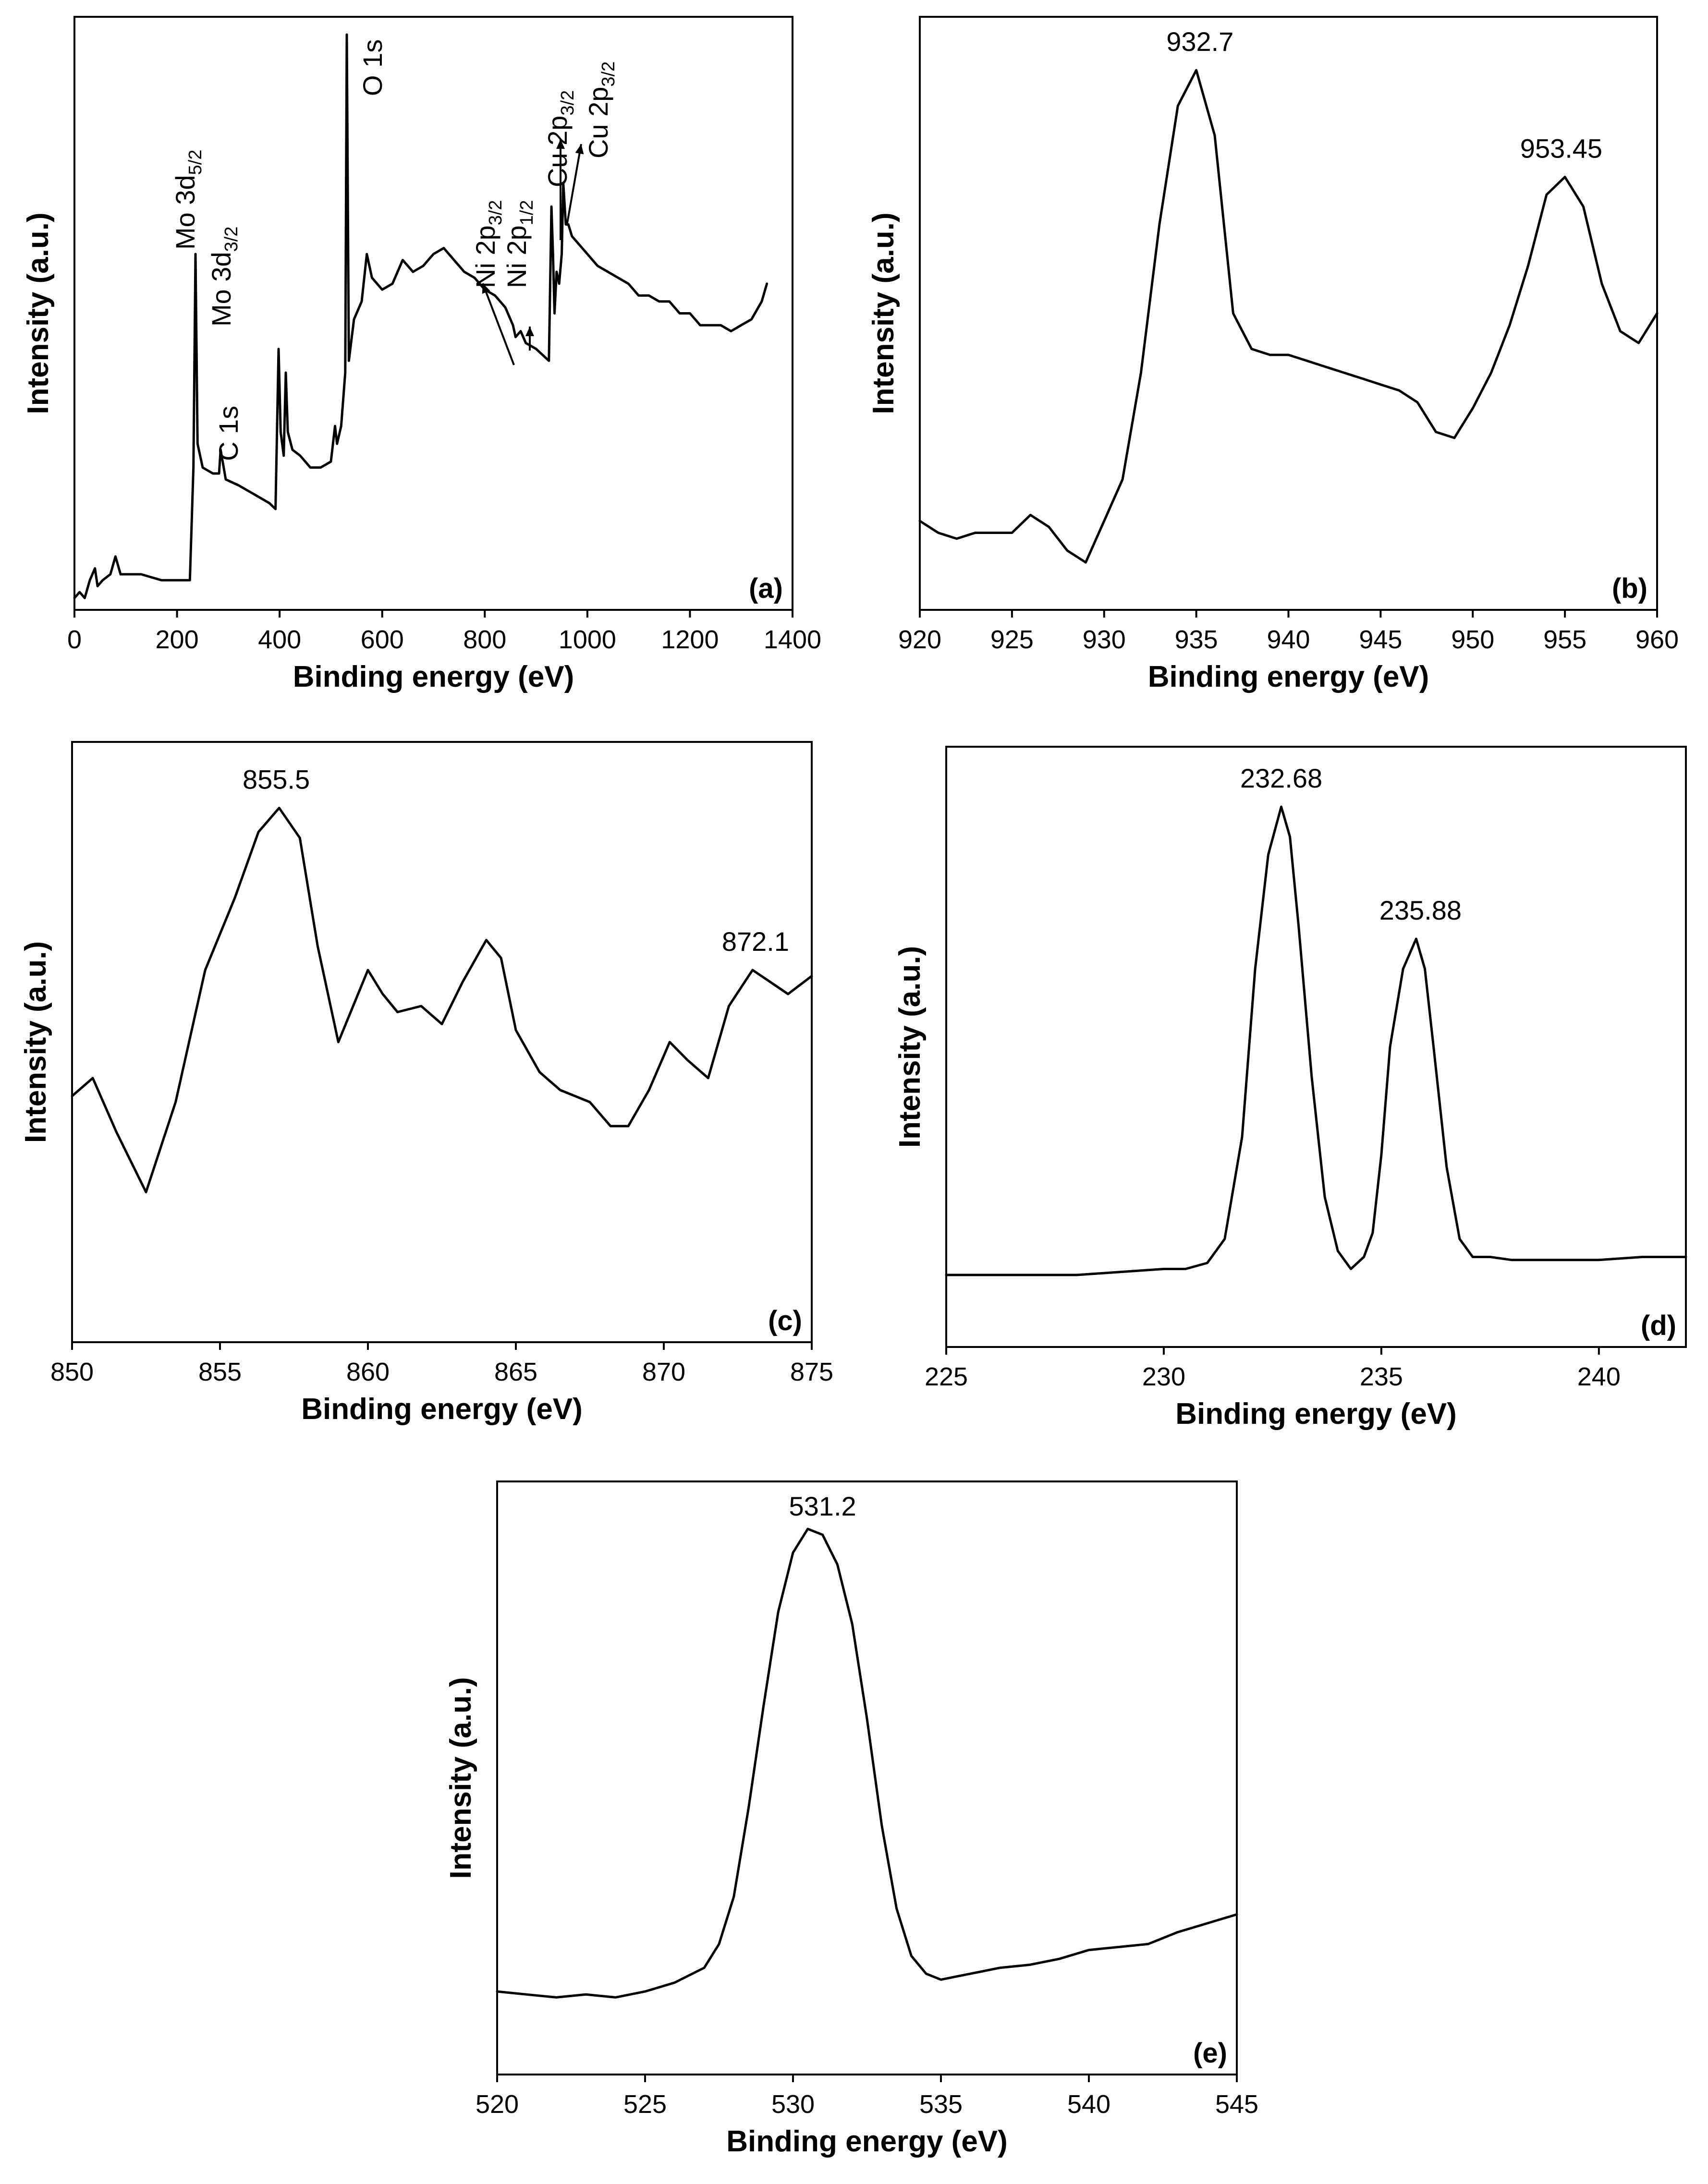 This screenshot has height=2184, width=1708. Describe the element at coordinates (1199, 42) in the screenshot. I see `peak-label-b: 932.7` at that location.